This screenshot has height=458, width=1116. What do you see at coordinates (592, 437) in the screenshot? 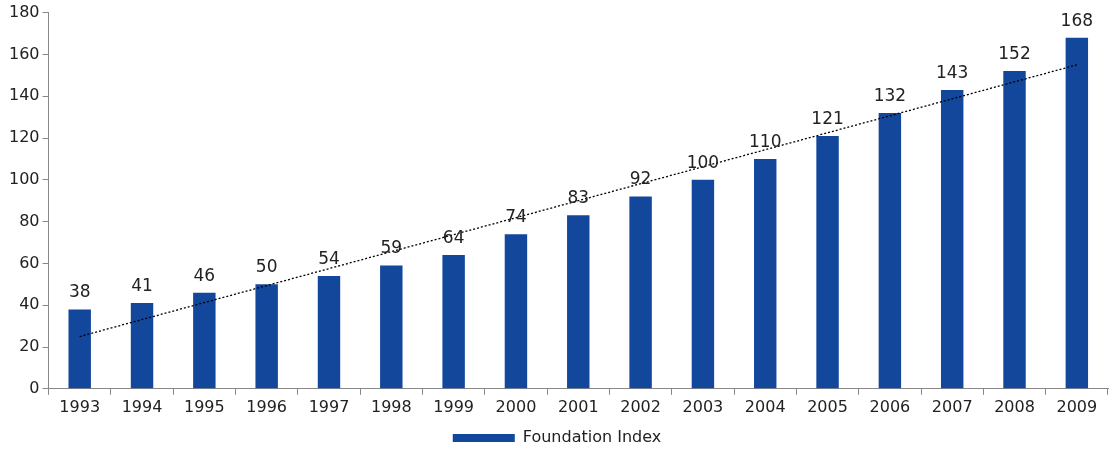
I see `legend-label: Foundation Index` at bounding box center [592, 437].